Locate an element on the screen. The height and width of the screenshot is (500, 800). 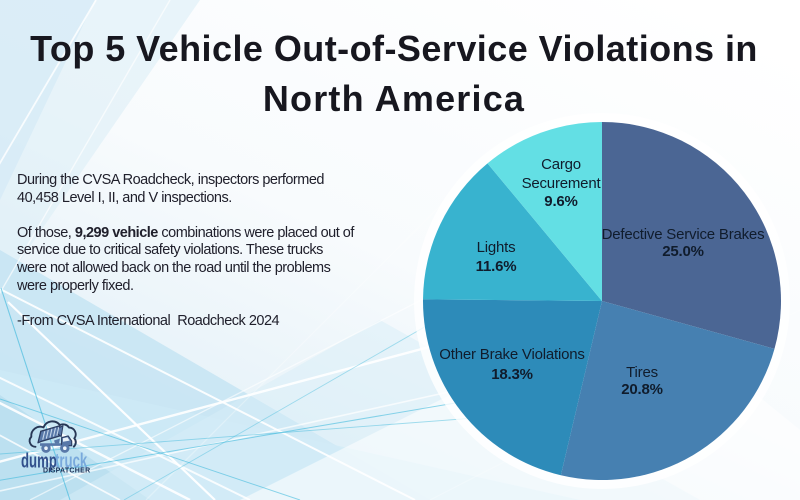
svg-text: dump is located at coordinates (39, 461).